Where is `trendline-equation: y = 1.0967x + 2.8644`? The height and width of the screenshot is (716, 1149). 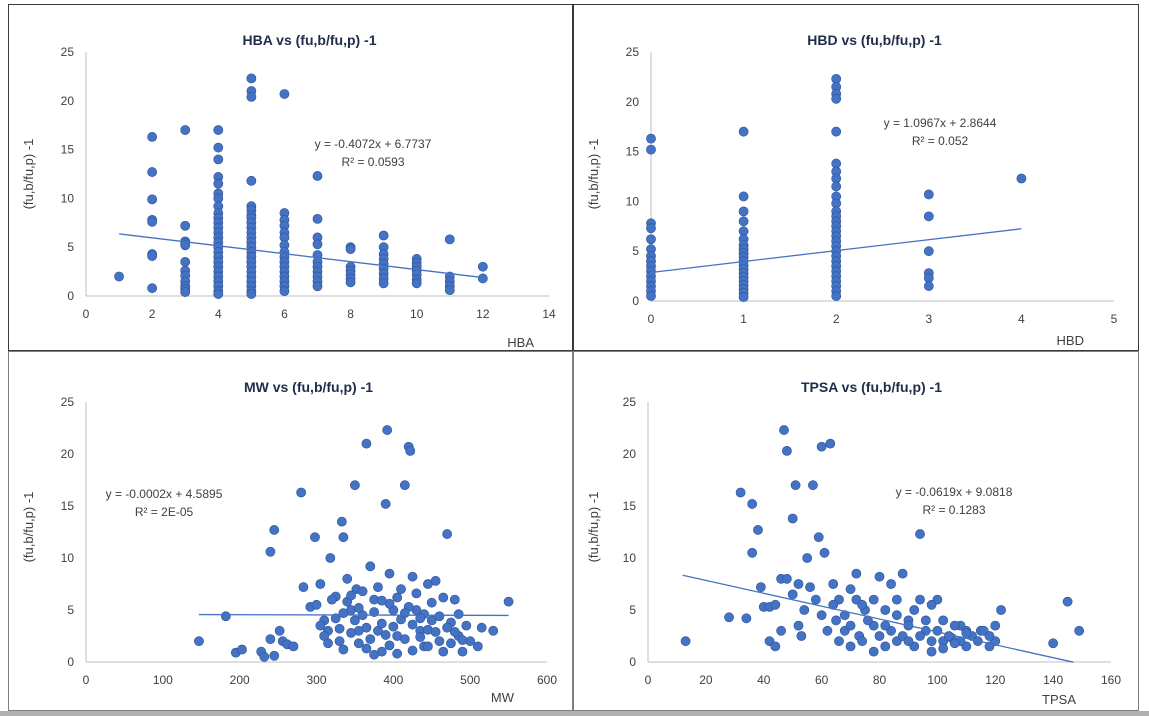
trendline-equation: y = 1.0967x + 2.8644 is located at coordinates (940, 123).